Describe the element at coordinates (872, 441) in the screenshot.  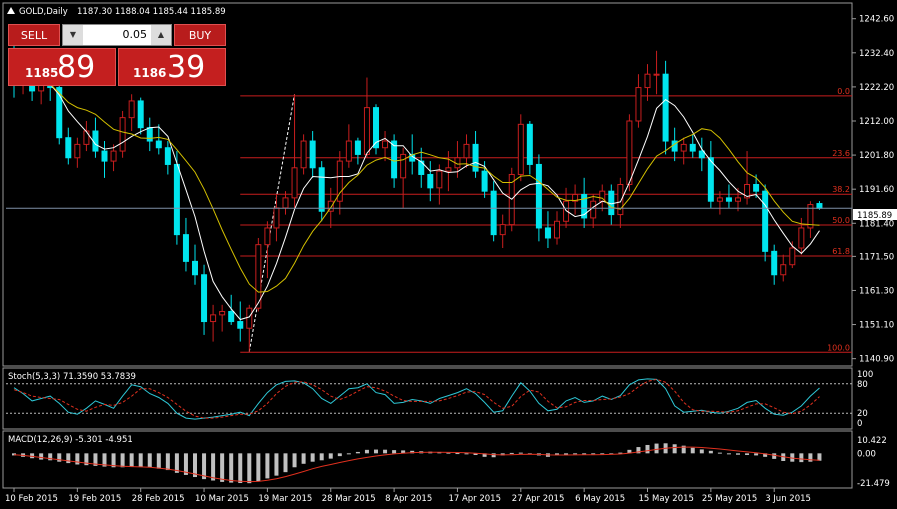
I see `macd-scale-label: 10.422` at that location.